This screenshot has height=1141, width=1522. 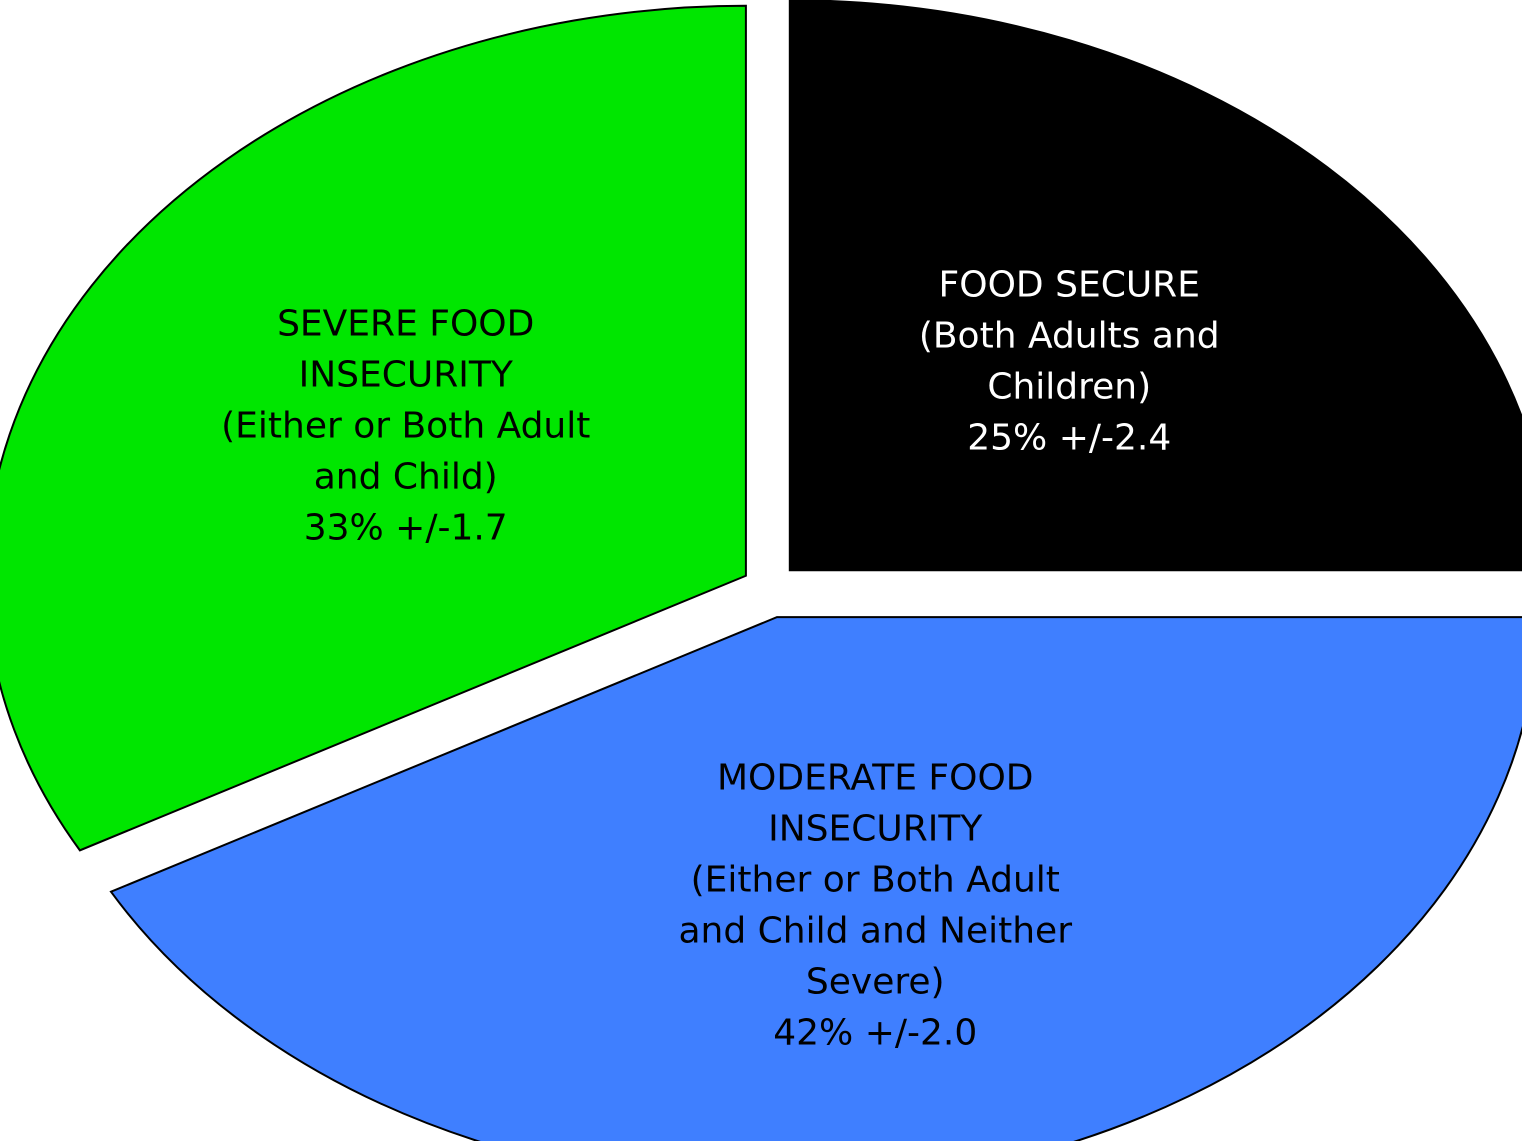 What do you see at coordinates (875, 1032) in the screenshot?
I see `slice-label-line: 42% +/-2.0` at bounding box center [875, 1032].